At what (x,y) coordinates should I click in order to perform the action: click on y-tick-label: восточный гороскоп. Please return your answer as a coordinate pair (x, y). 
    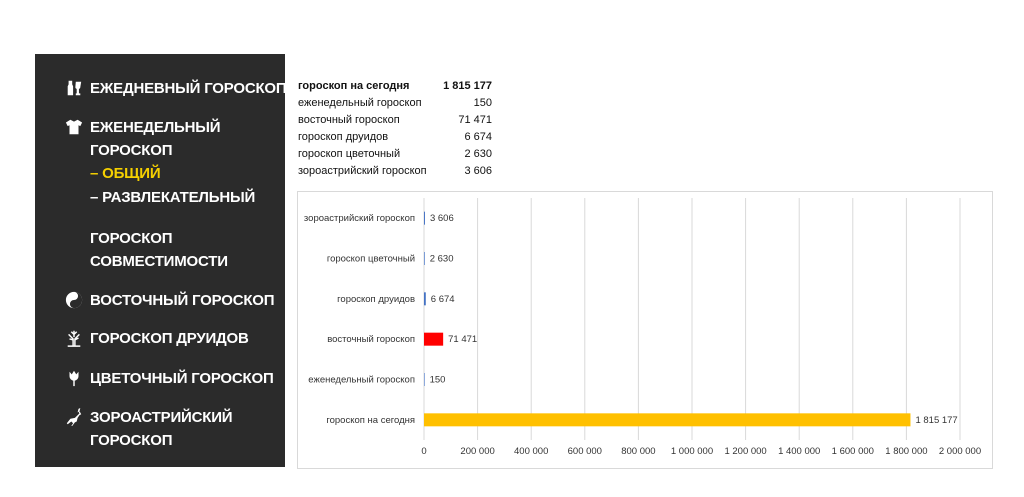
    Looking at the image, I should click on (371, 339).